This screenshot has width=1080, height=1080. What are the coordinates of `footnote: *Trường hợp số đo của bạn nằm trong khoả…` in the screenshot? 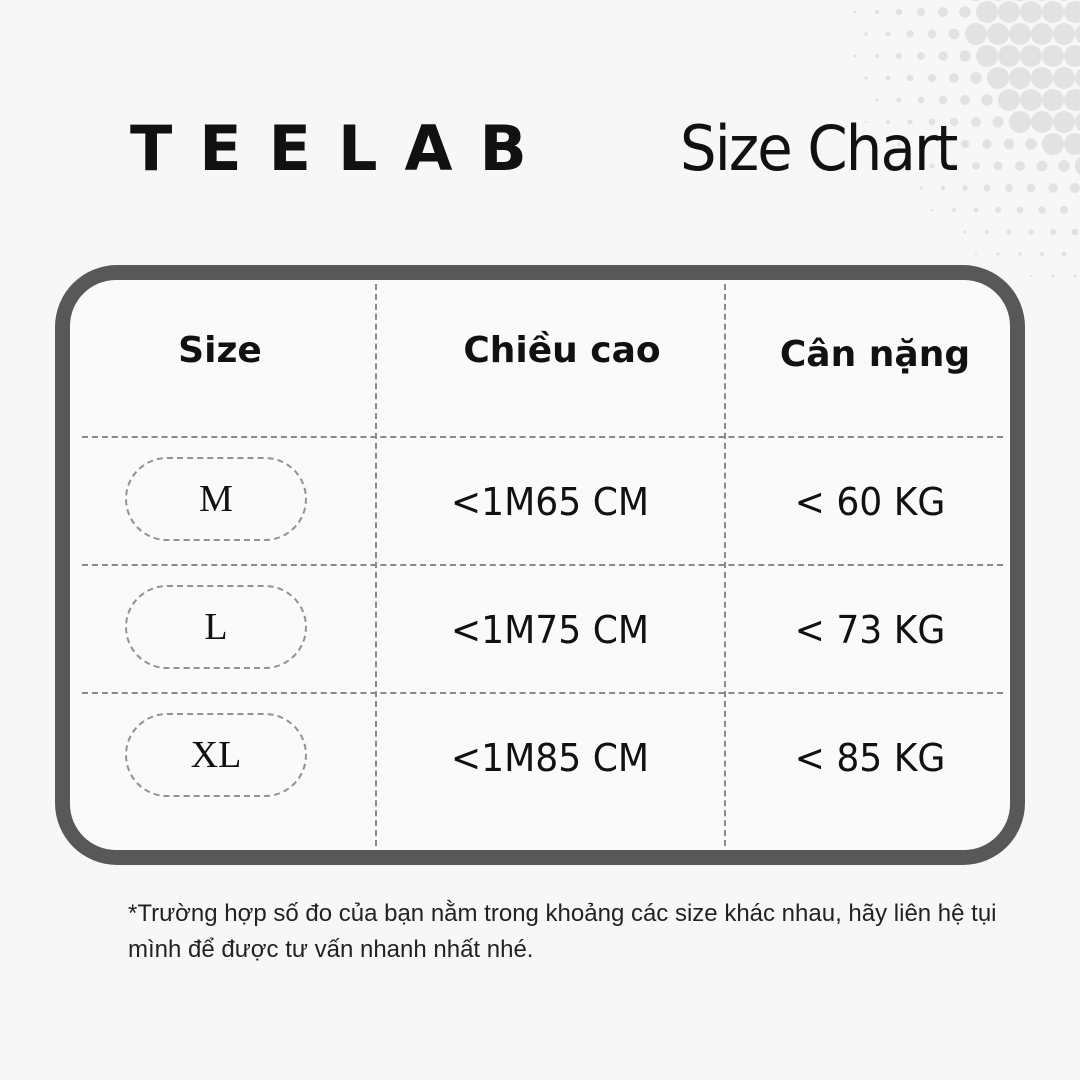 It's located at (562, 931).